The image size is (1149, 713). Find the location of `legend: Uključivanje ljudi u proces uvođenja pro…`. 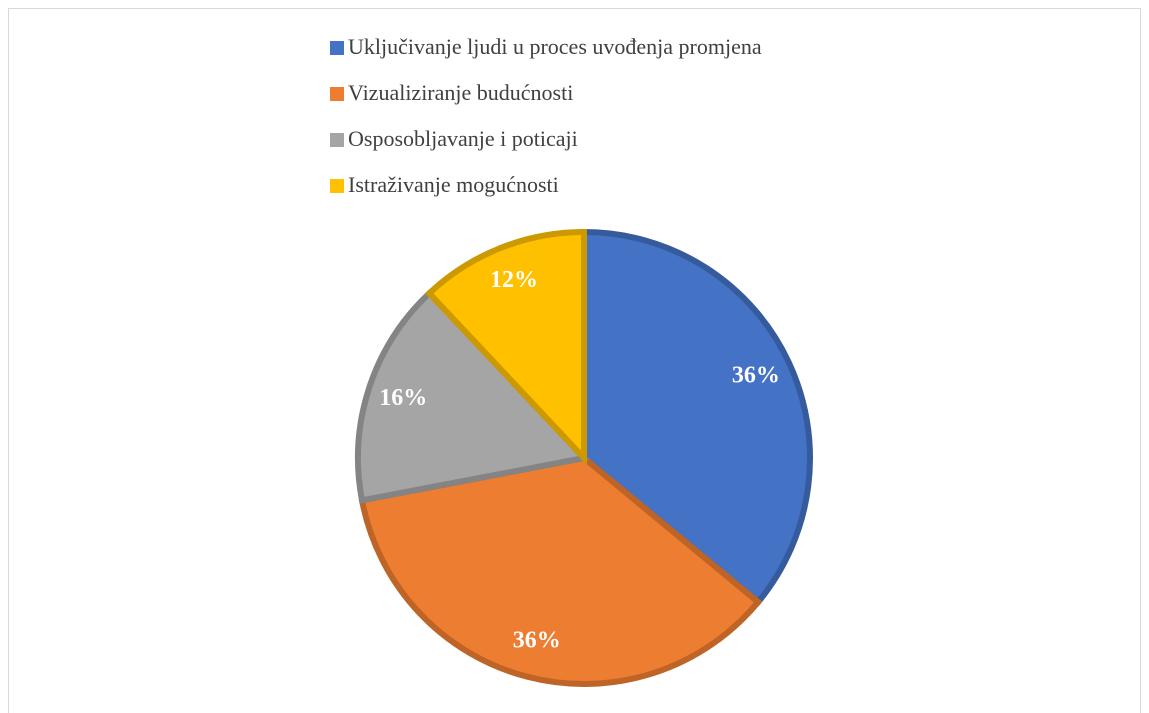

legend: Uključivanje ljudi u proces uvođenja pro… is located at coordinates (546, 115).